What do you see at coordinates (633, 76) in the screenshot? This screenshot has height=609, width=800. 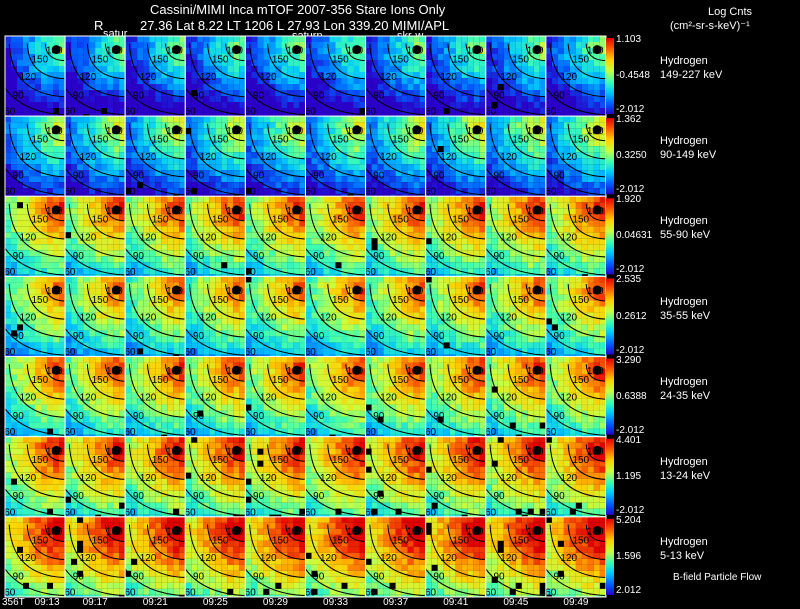 I see `colorbar-mid-value: -0.4548` at bounding box center [633, 76].